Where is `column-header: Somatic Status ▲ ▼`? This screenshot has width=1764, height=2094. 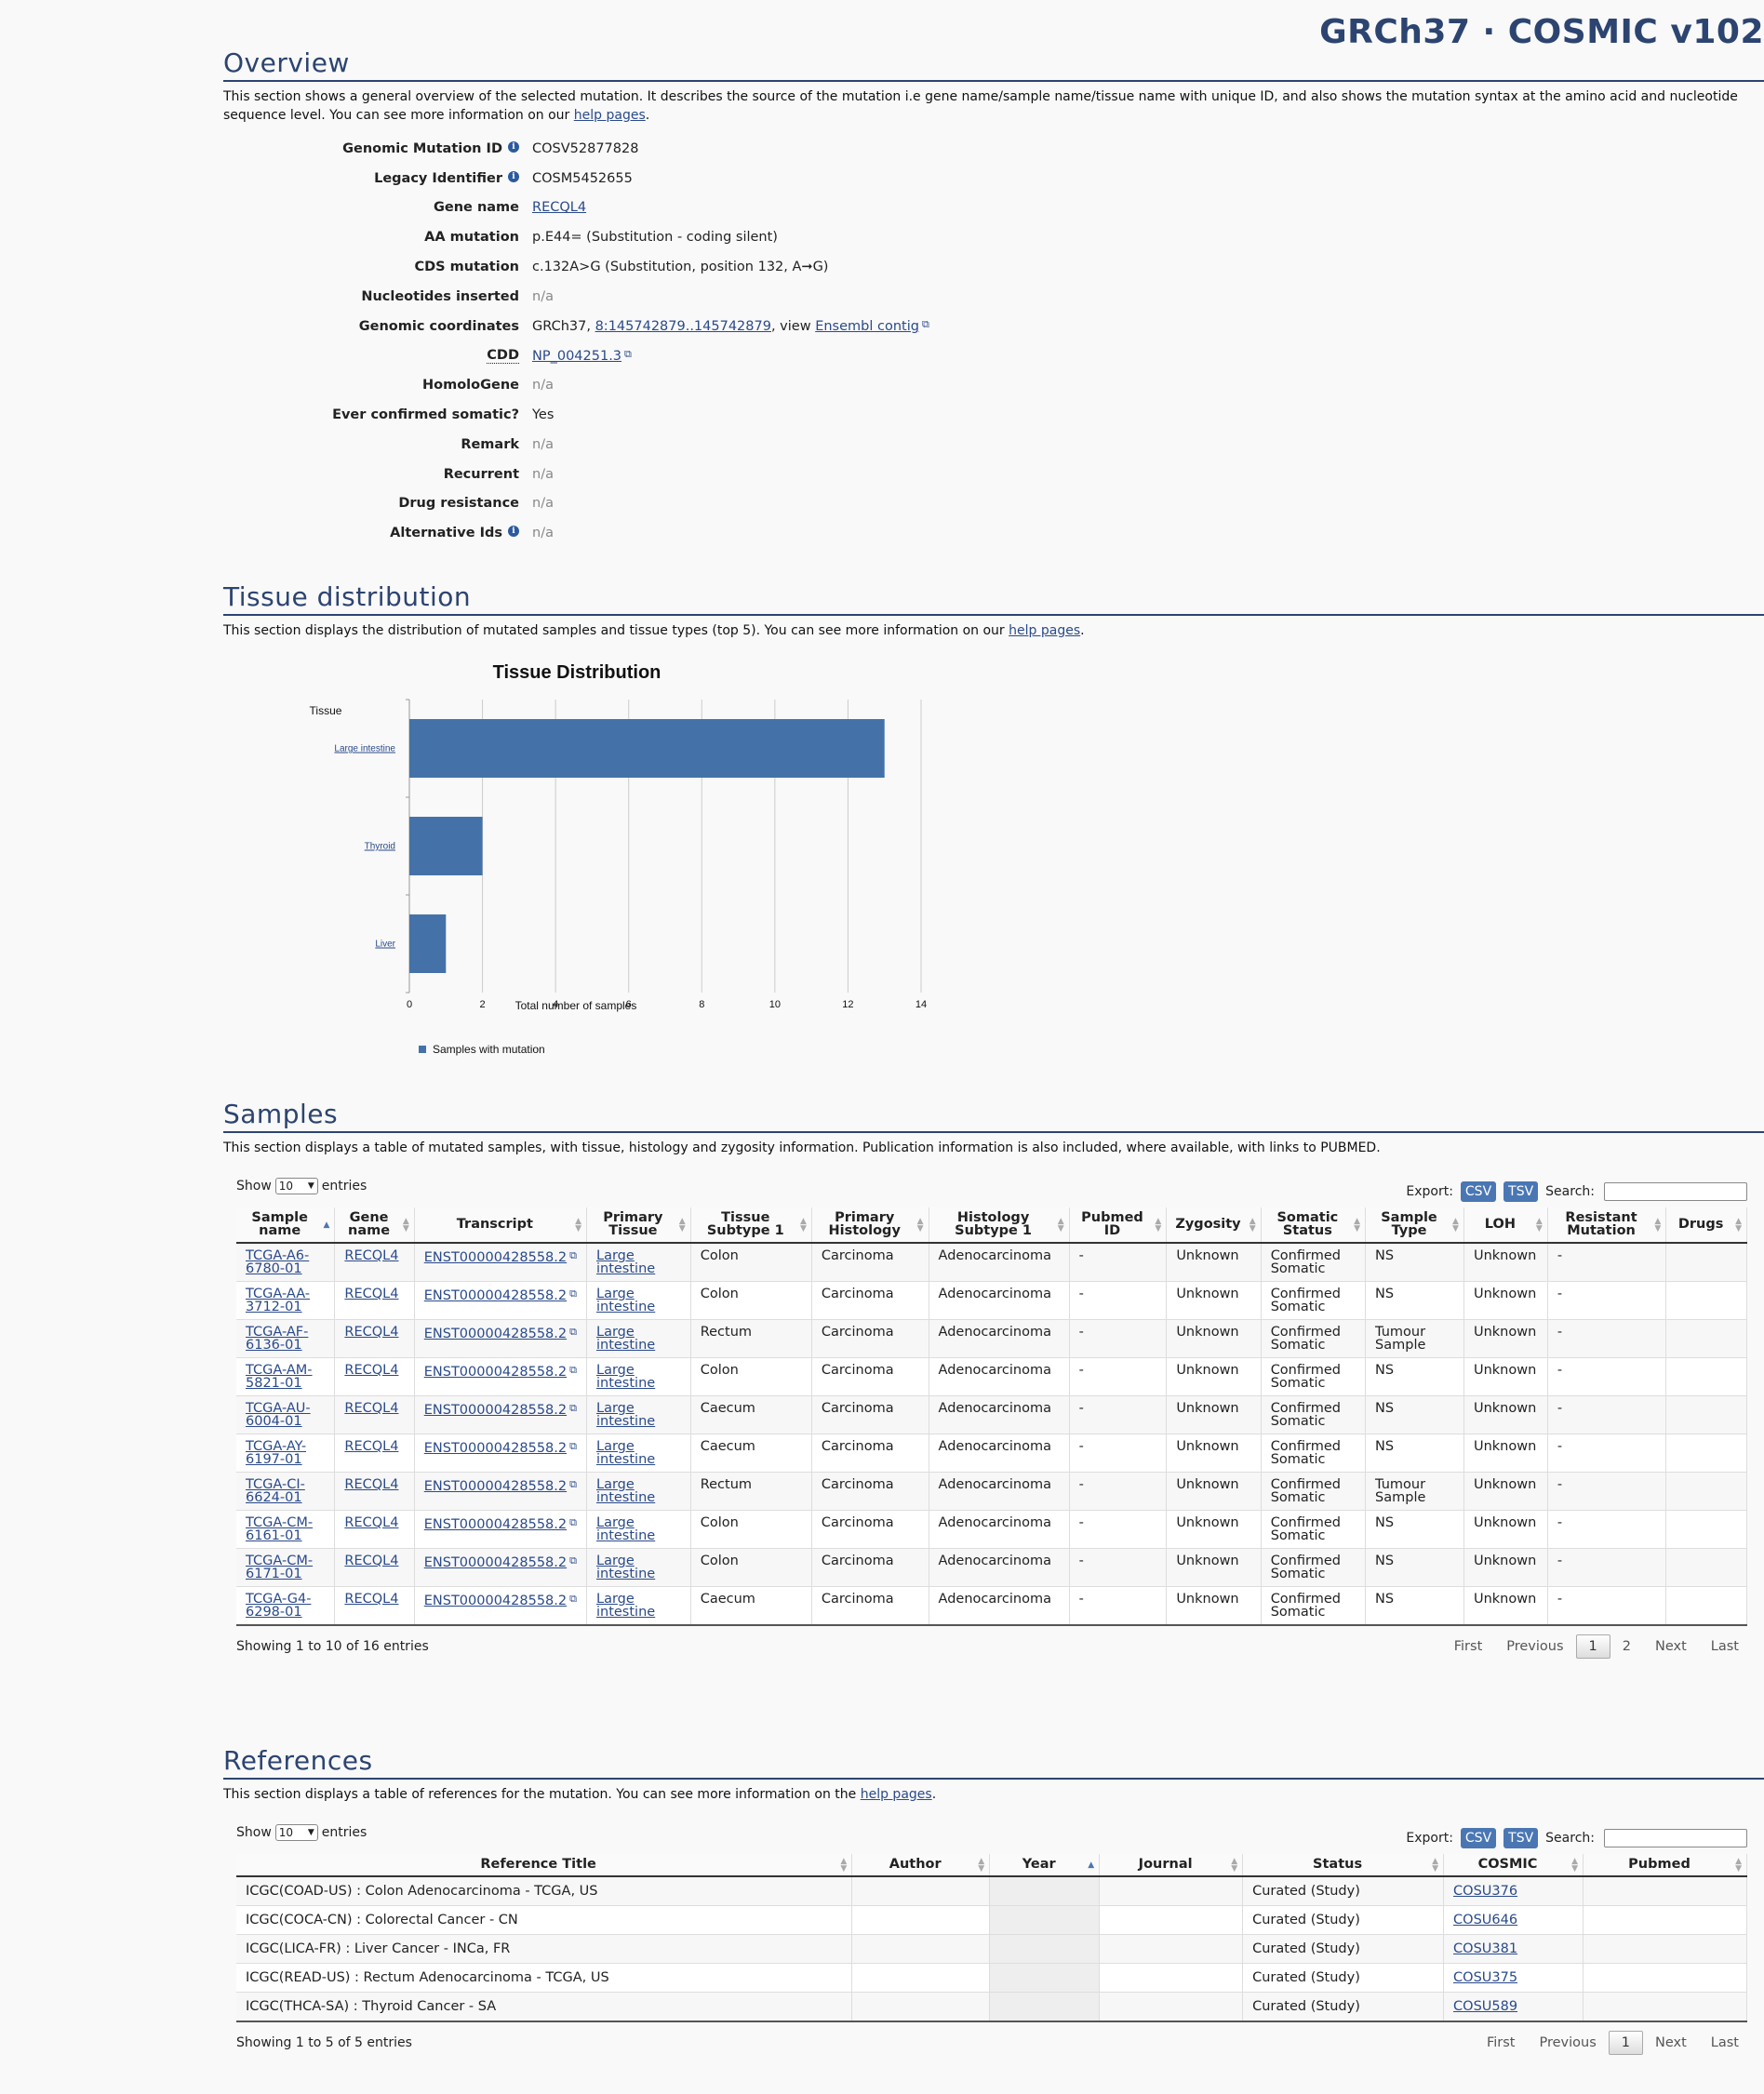 column-header: Somatic Status ▲ ▼ is located at coordinates (1314, 1225).